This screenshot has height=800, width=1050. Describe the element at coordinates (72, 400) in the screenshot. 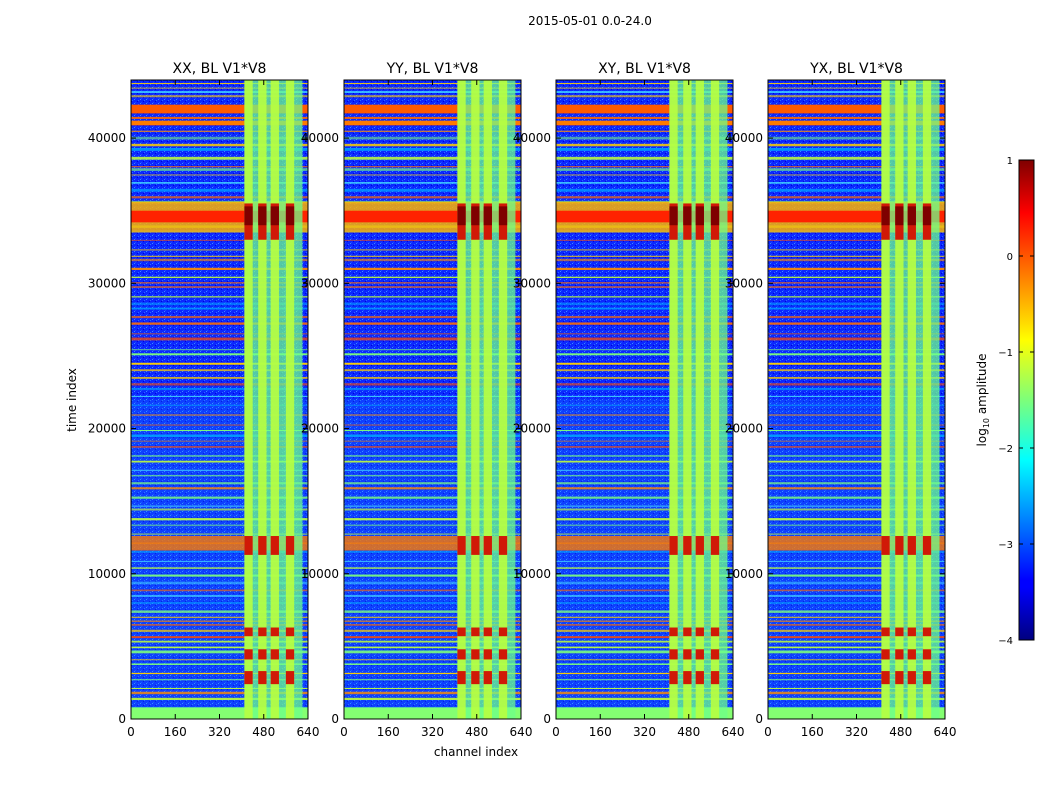

I see `y-axis-label: time index` at that location.